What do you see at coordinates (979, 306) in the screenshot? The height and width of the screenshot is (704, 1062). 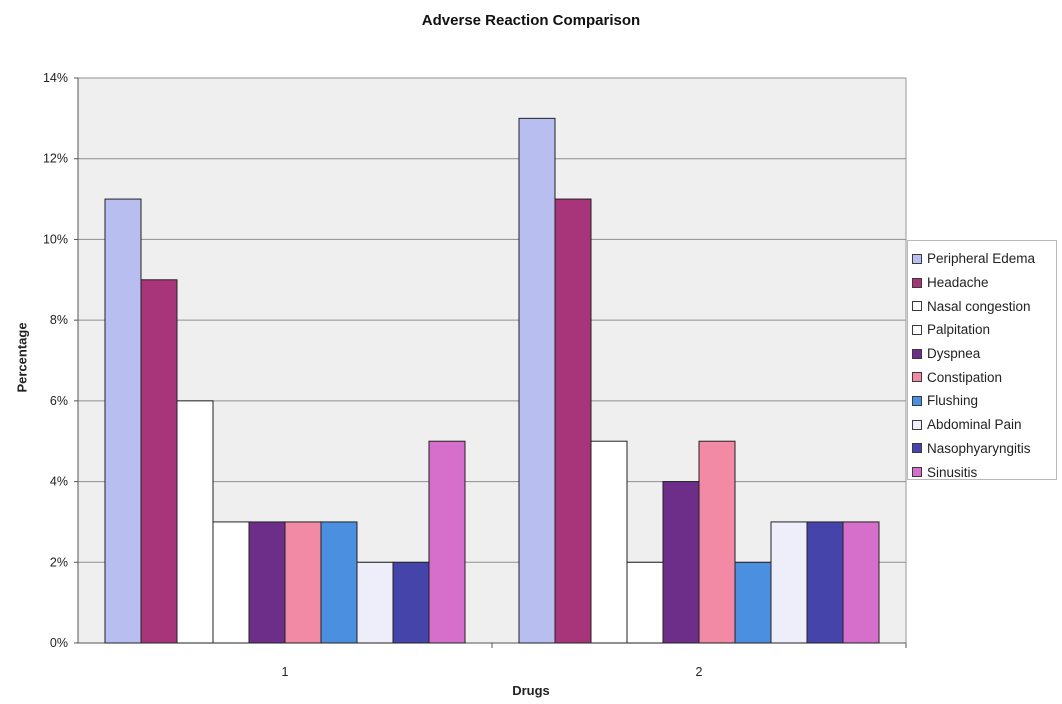 I see `legend-label: Nasal congestion` at bounding box center [979, 306].